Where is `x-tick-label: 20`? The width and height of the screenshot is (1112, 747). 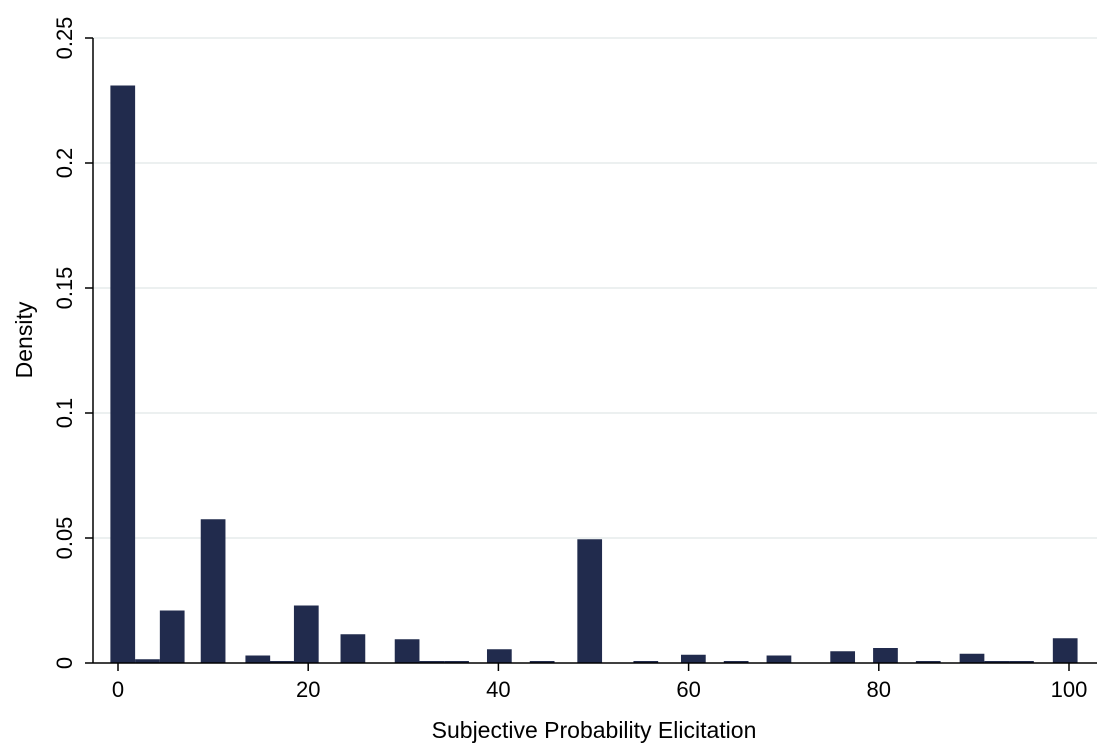
x-tick-label: 20 is located at coordinates (308, 689).